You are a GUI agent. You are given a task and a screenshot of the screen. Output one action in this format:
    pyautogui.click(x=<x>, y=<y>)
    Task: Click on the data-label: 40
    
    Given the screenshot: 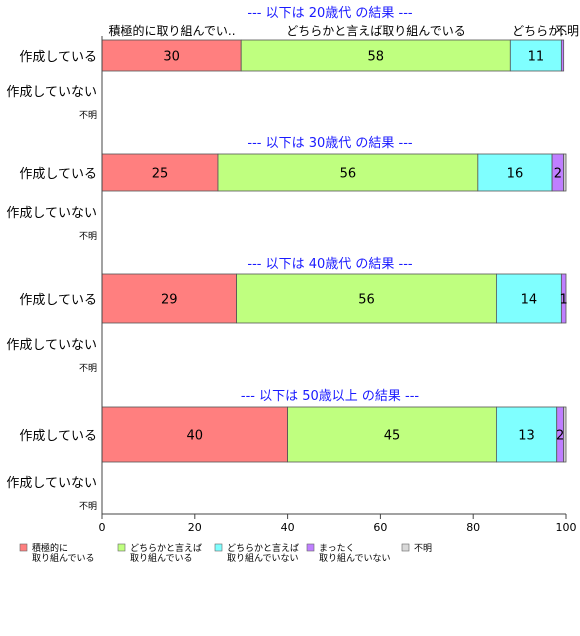 What is the action you would take?
    pyautogui.click(x=195, y=436)
    